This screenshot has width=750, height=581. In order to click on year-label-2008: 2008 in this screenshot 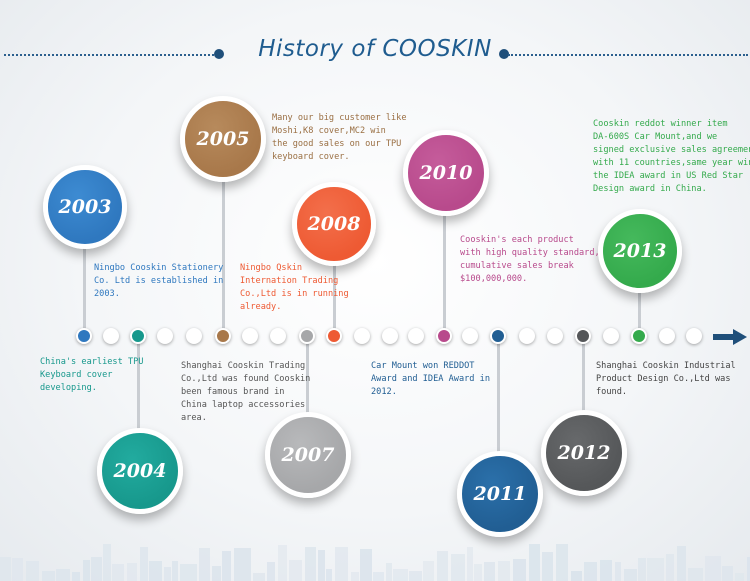, I will do `click(334, 224)`.